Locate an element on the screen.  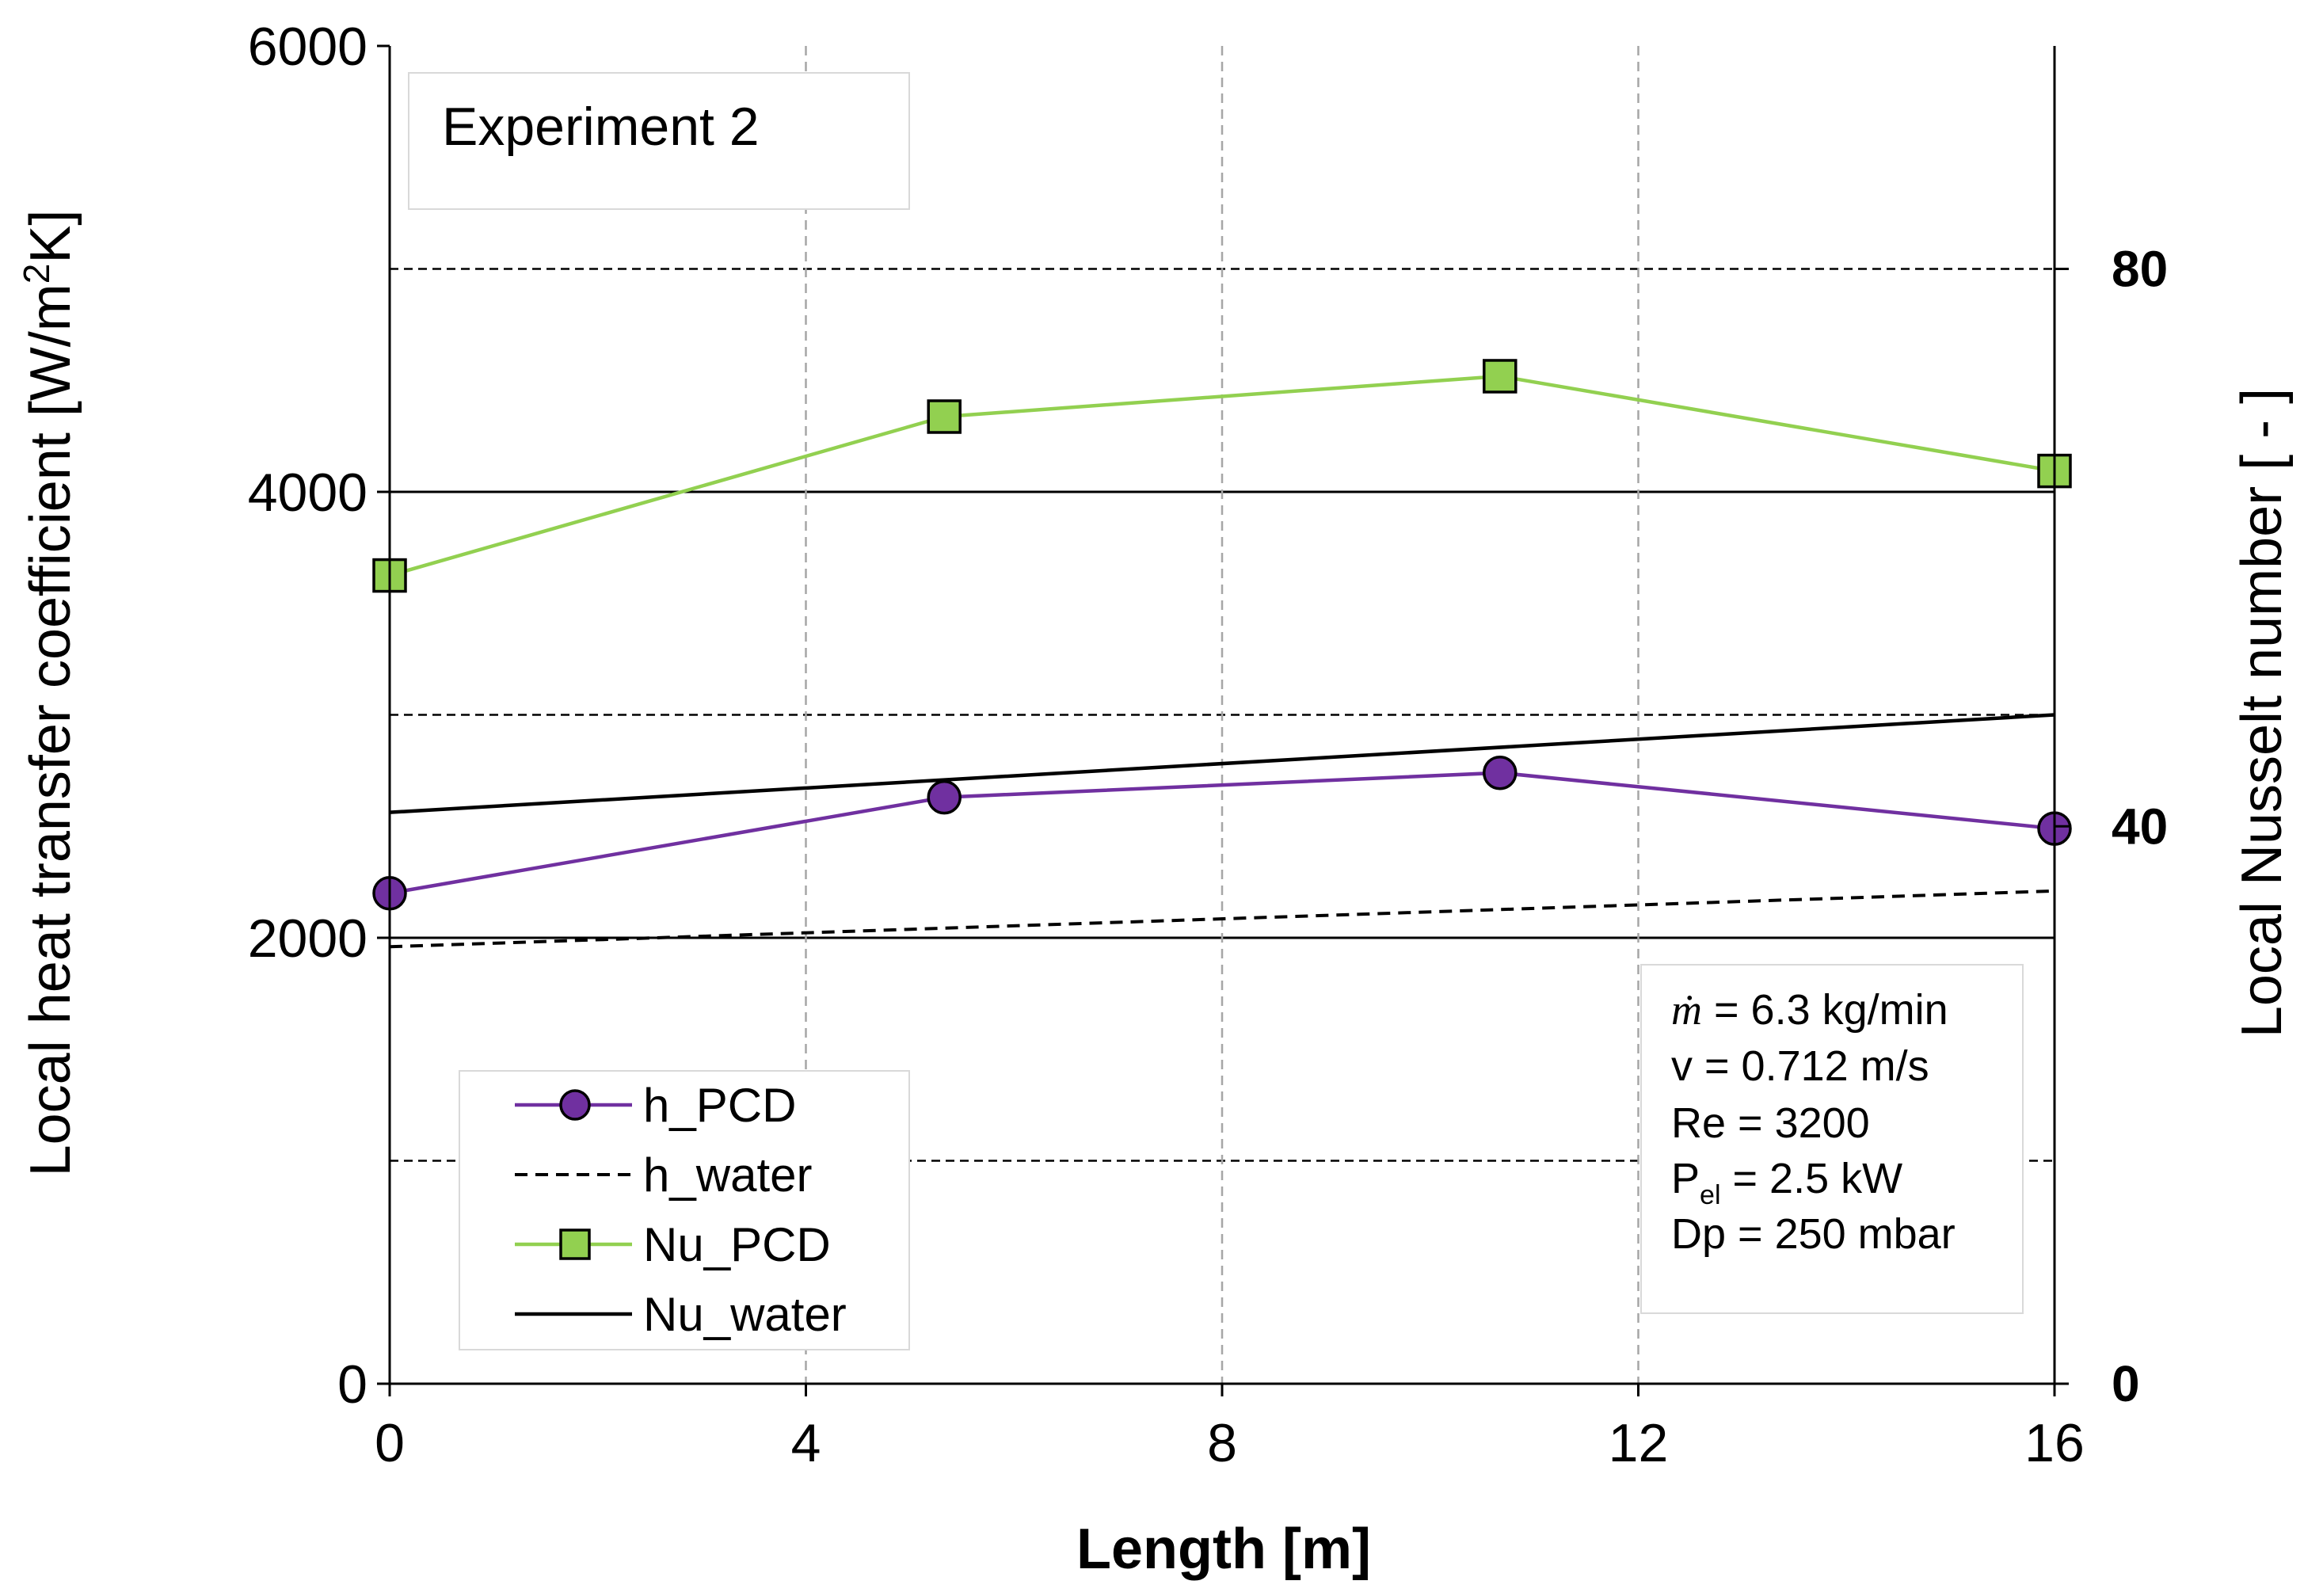
left-y-axis-title-main: Local heat transfer coefficient [W/m is located at coordinates (50, 730).